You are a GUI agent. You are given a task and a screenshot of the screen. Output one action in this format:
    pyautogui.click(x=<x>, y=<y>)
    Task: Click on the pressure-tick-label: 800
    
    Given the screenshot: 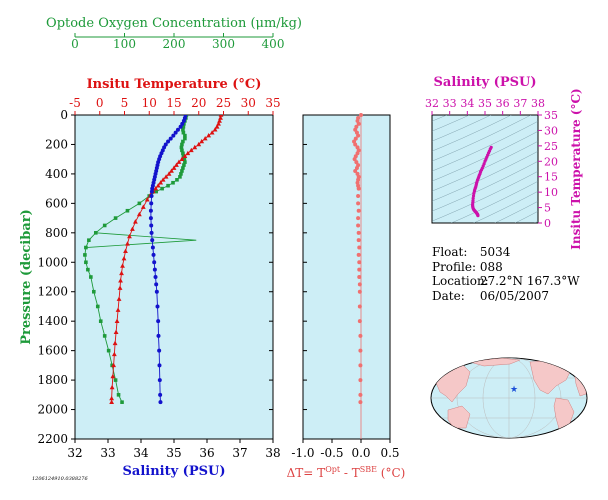 What is the action you would take?
    pyautogui.click(x=56, y=233)
    